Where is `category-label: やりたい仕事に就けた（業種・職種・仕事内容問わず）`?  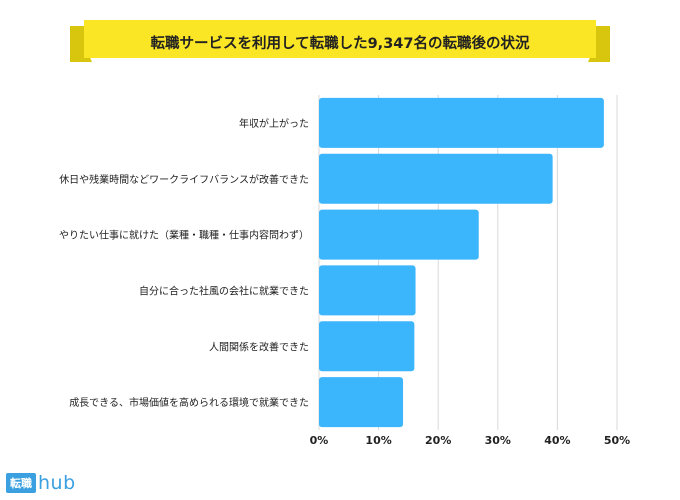
category-label: やりたい仕事に就けた（業種・職種・仕事内容問わず） is located at coordinates (184, 235).